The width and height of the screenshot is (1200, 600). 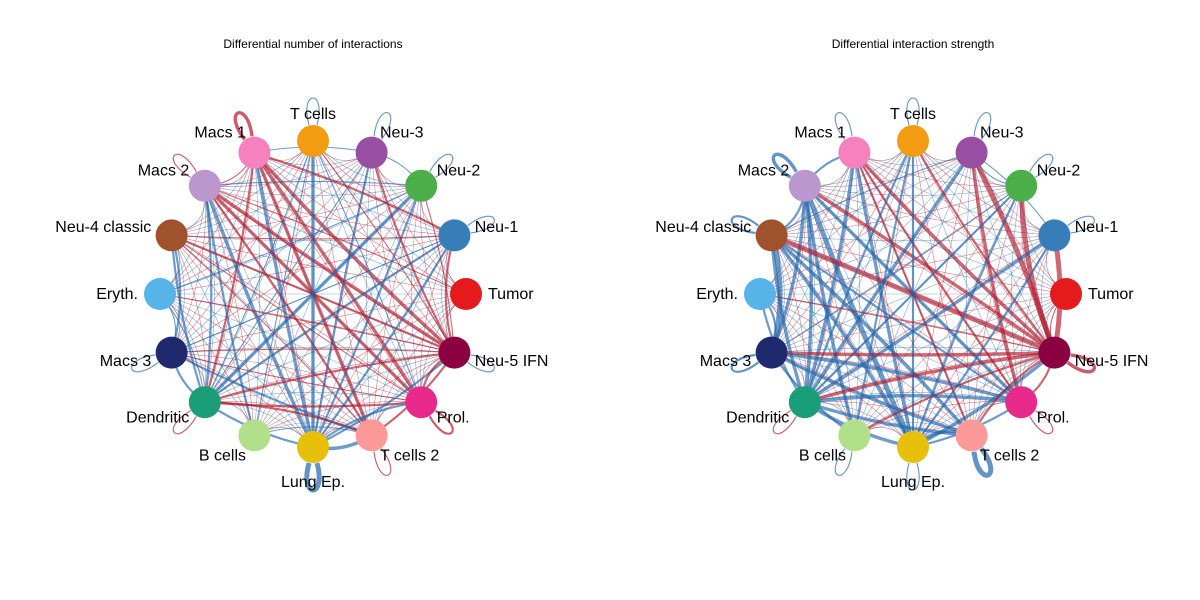 What do you see at coordinates (820, 132) in the screenshot?
I see `node-label-macs1: Macs 1` at bounding box center [820, 132].